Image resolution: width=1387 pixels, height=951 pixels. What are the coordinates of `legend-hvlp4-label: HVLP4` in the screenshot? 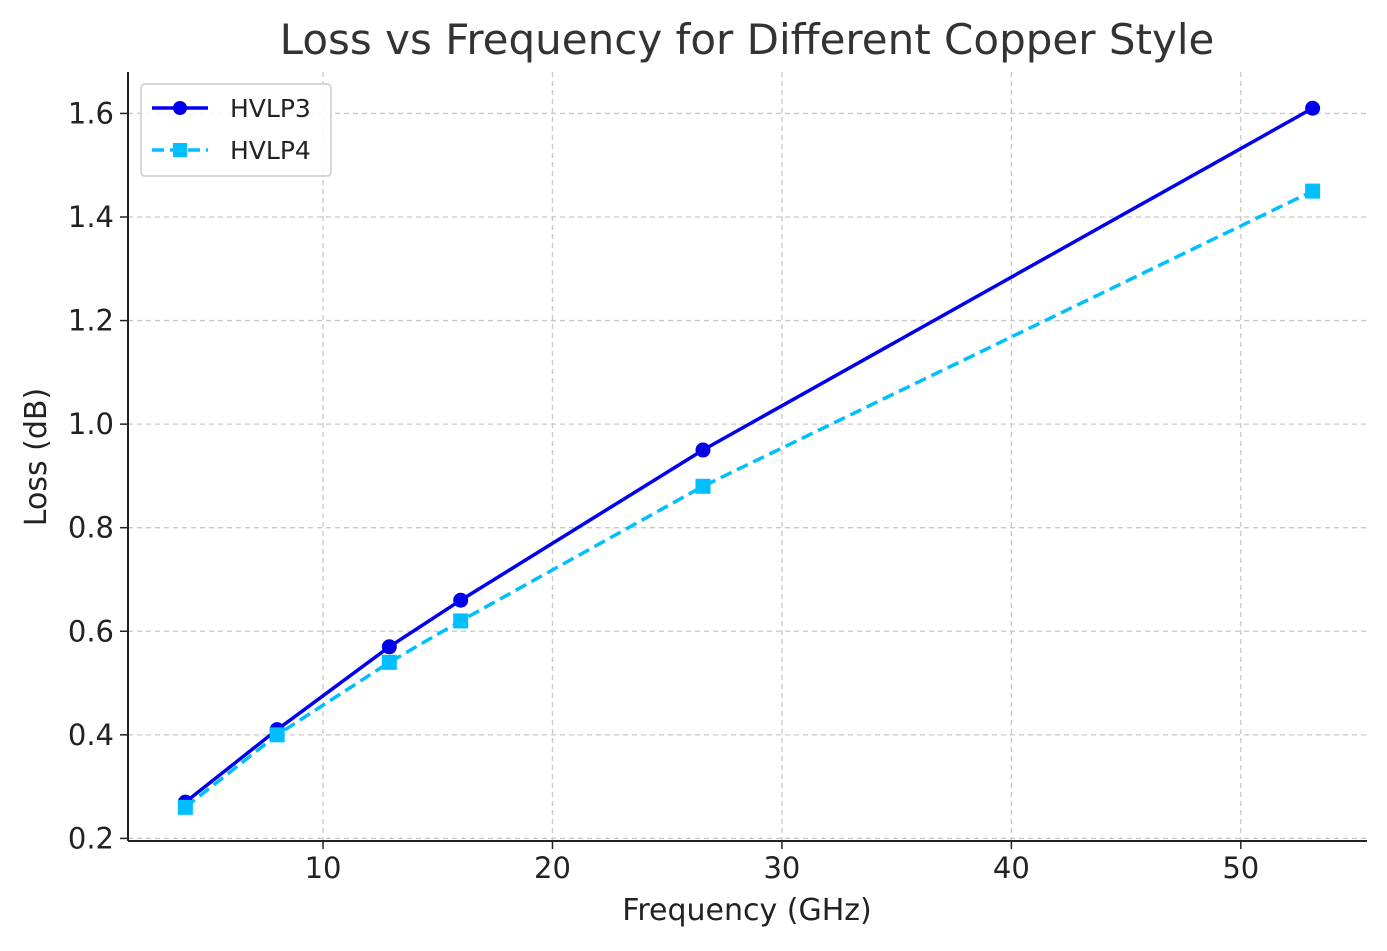 It's located at (270, 150).